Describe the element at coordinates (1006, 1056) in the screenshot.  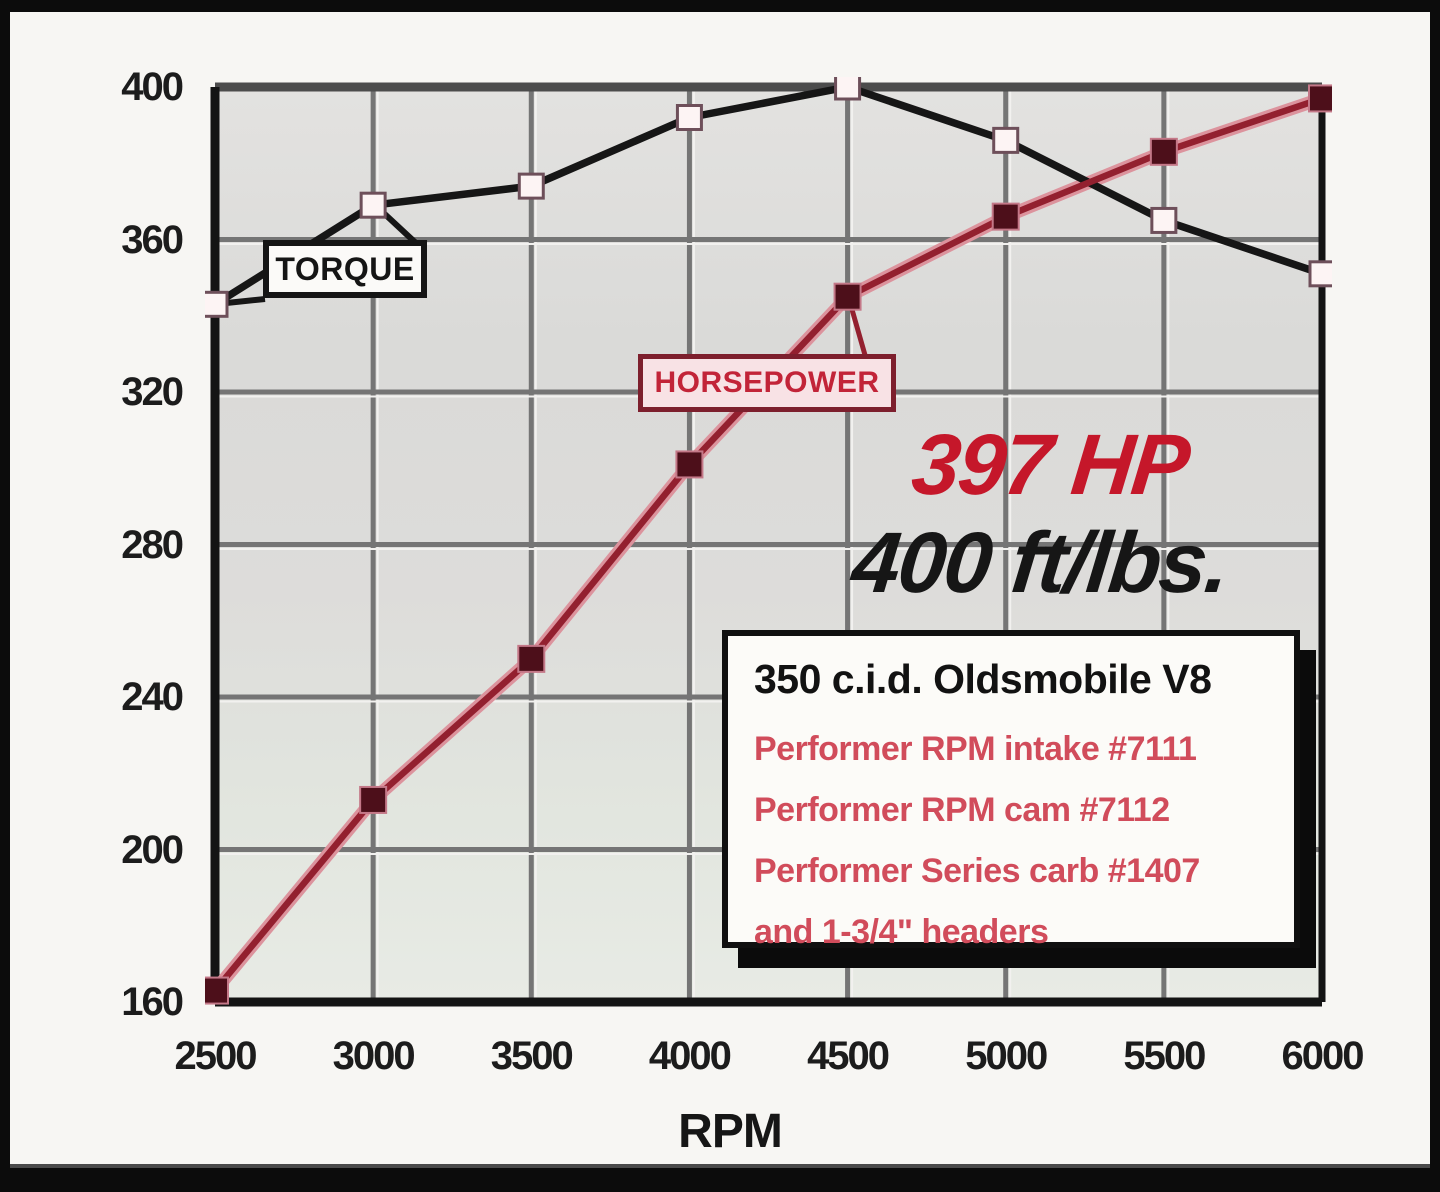
I see `x-tick-label: 5000` at that location.